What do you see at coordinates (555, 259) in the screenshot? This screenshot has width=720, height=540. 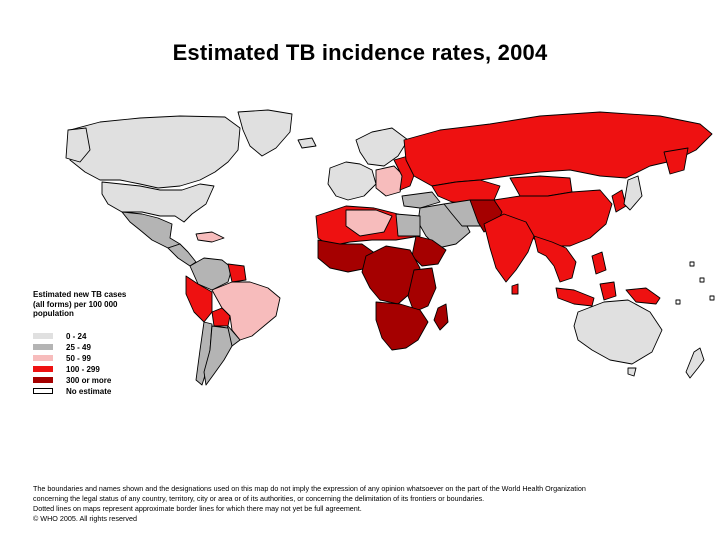 I see `region-southeast-asia` at bounding box center [555, 259].